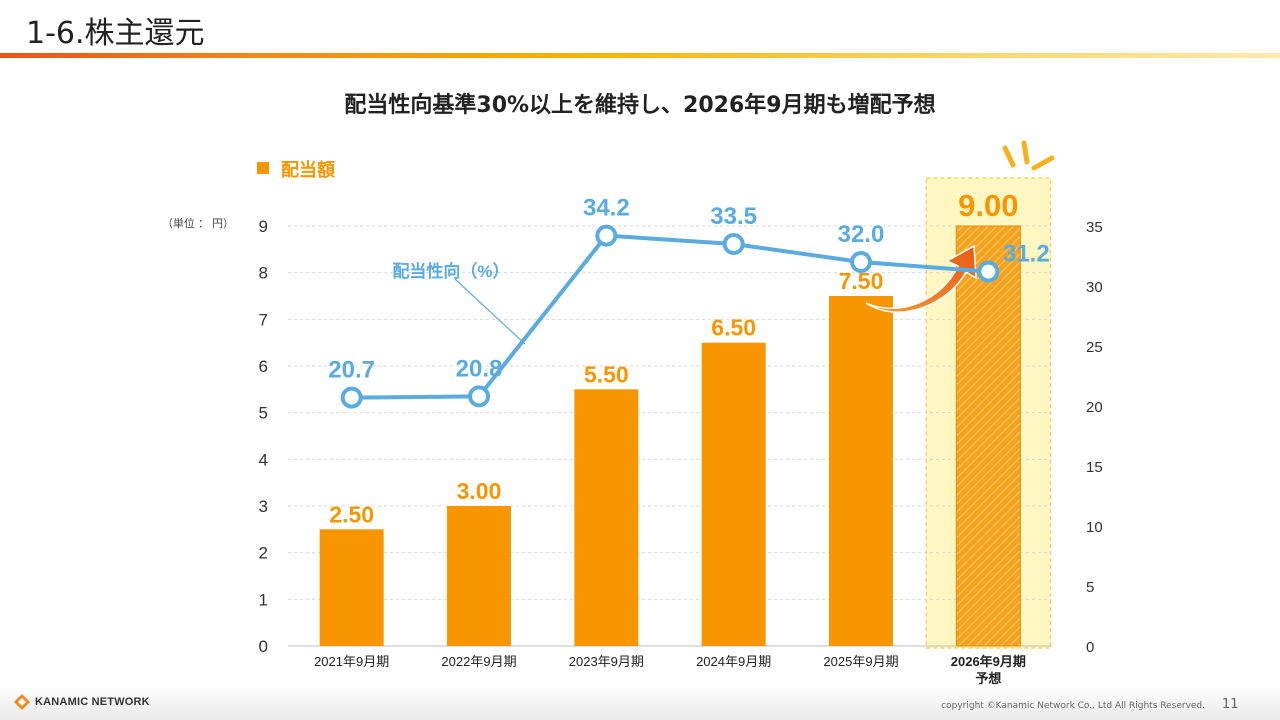 The height and width of the screenshot is (720, 1280). What do you see at coordinates (733, 661) in the screenshot?
I see `x-tick-label: 2024年9月期` at bounding box center [733, 661].